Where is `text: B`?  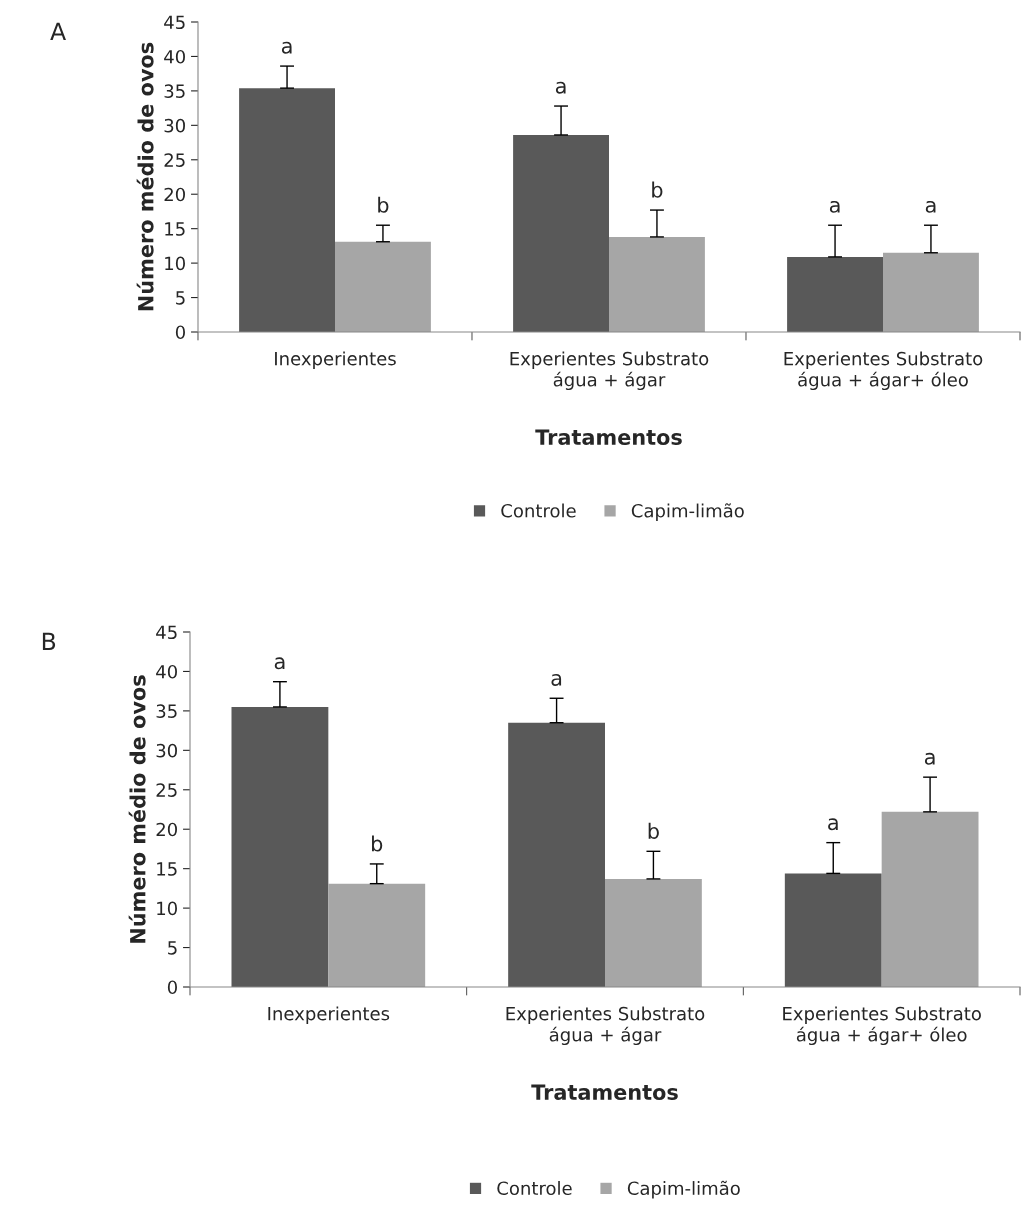 text: B is located at coordinates (49, 641).